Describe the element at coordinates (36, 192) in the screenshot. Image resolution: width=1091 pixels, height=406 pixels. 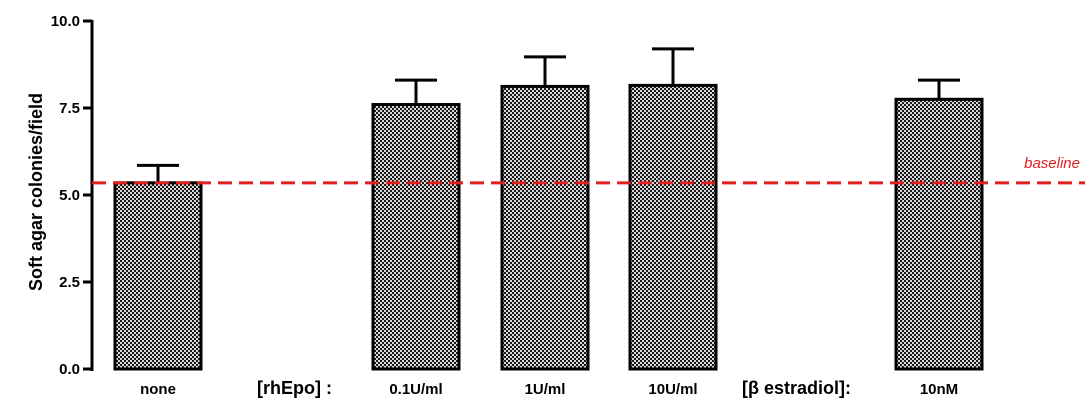
I see `y-axis-label: Soft agar colonies/field` at that location.